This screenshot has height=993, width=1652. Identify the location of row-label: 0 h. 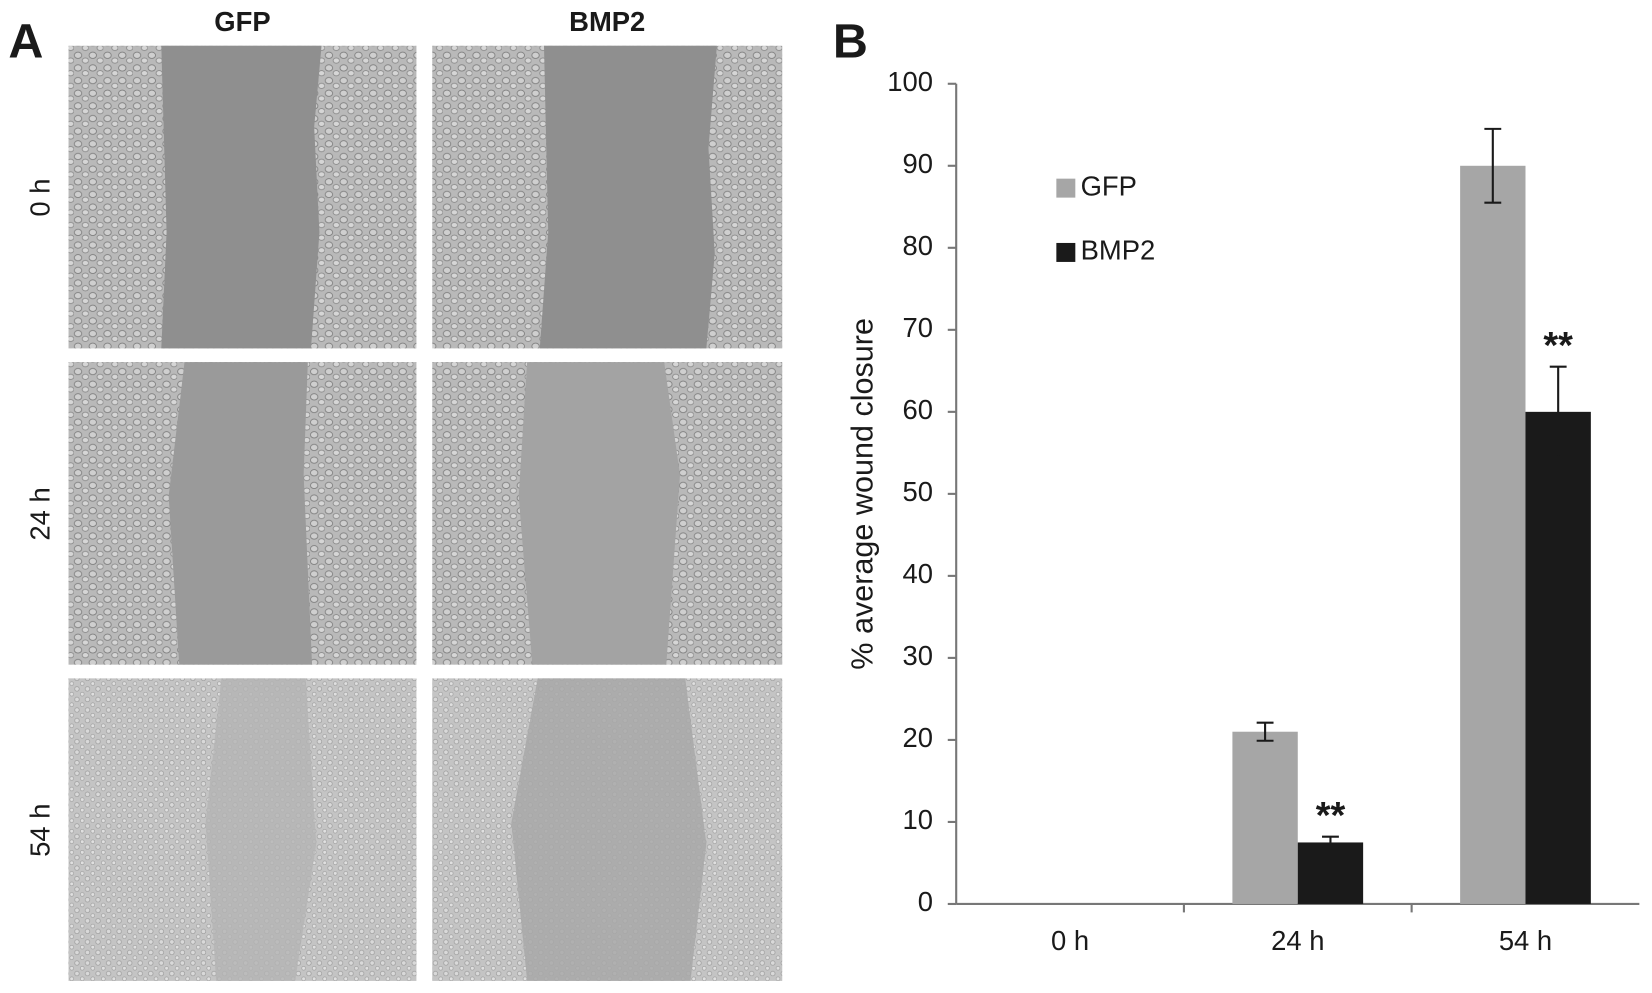
(39, 198).